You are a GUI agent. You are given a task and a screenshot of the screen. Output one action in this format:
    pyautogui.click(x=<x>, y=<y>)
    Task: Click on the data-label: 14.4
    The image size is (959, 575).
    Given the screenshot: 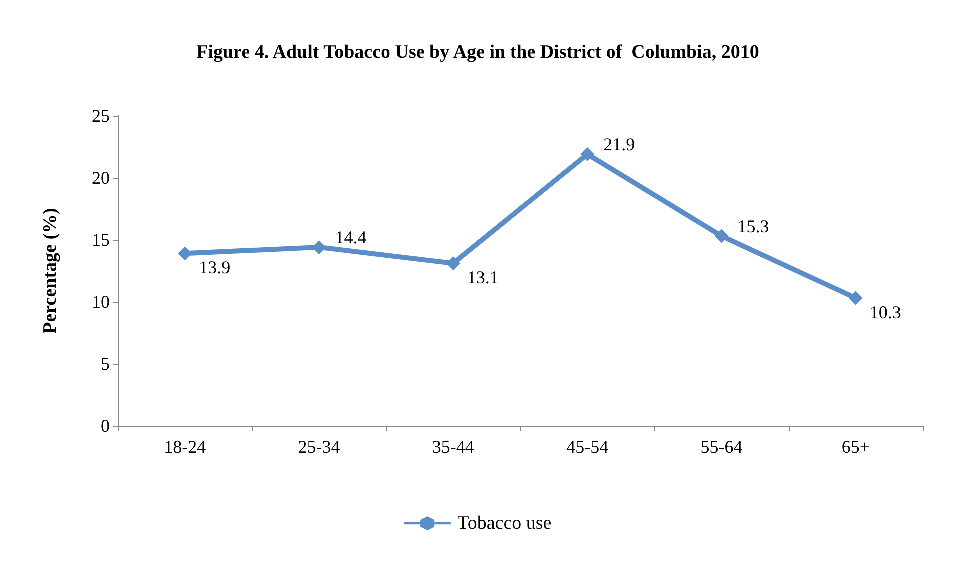 What is the action you would take?
    pyautogui.click(x=351, y=237)
    